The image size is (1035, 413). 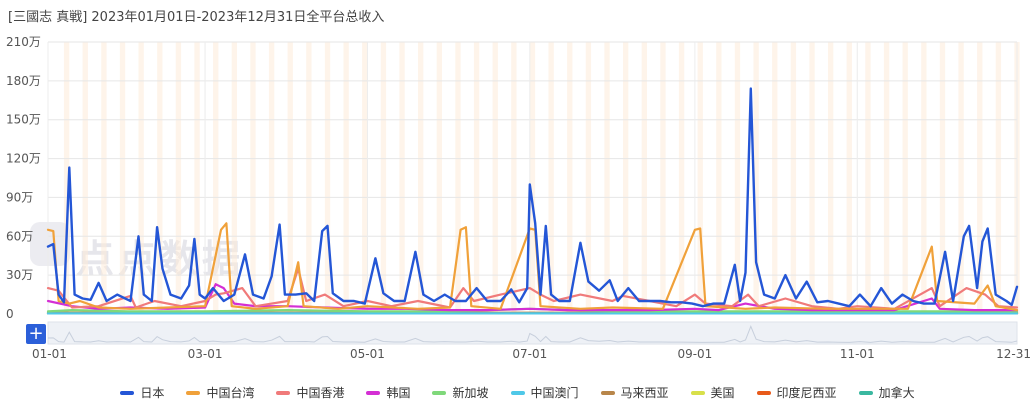 What do you see at coordinates (398, 393) in the screenshot?
I see `legend-label: 韩国` at bounding box center [398, 393].